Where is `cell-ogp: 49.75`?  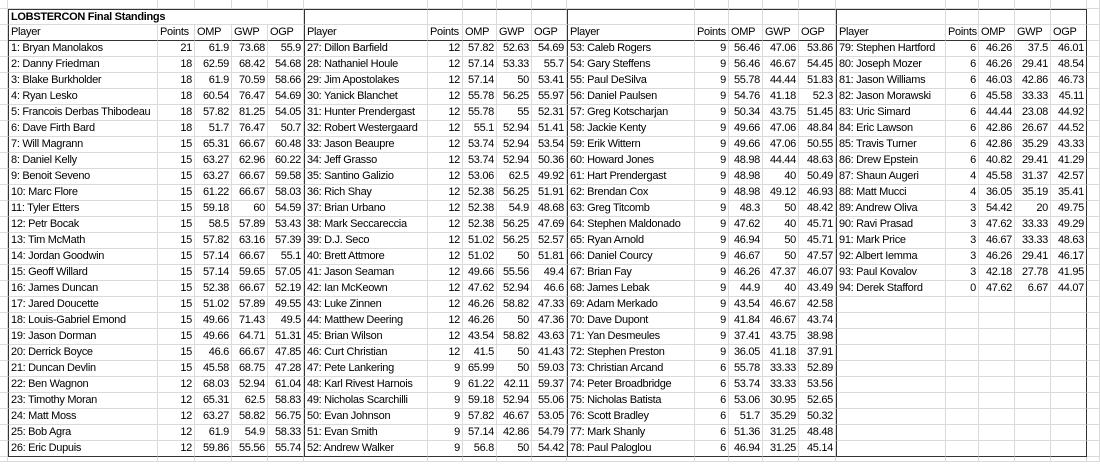 cell-ogp: 49.75 is located at coordinates (1069, 209).